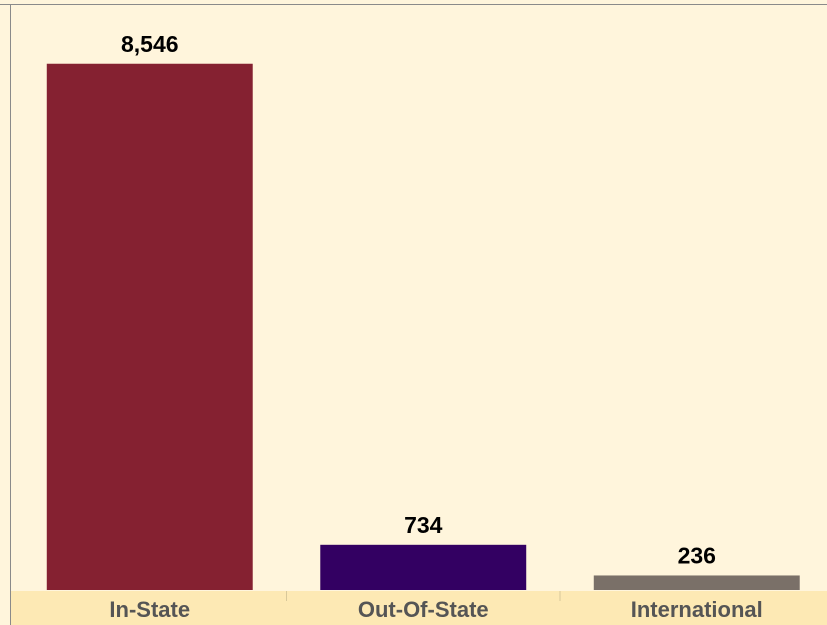 This screenshot has height=625, width=827. What do you see at coordinates (697, 556) in the screenshot?
I see `value-label: 236` at bounding box center [697, 556].